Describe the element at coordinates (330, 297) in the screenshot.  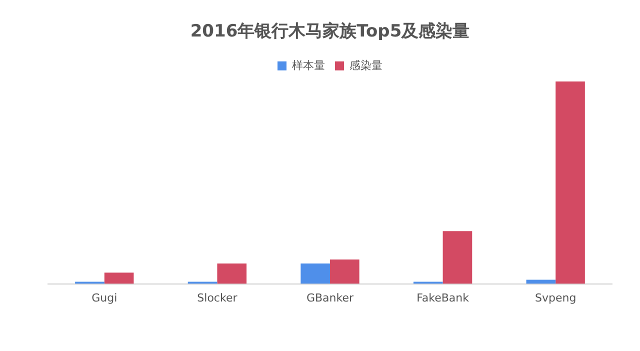
I see `x-tick-label: GBanker` at that location.